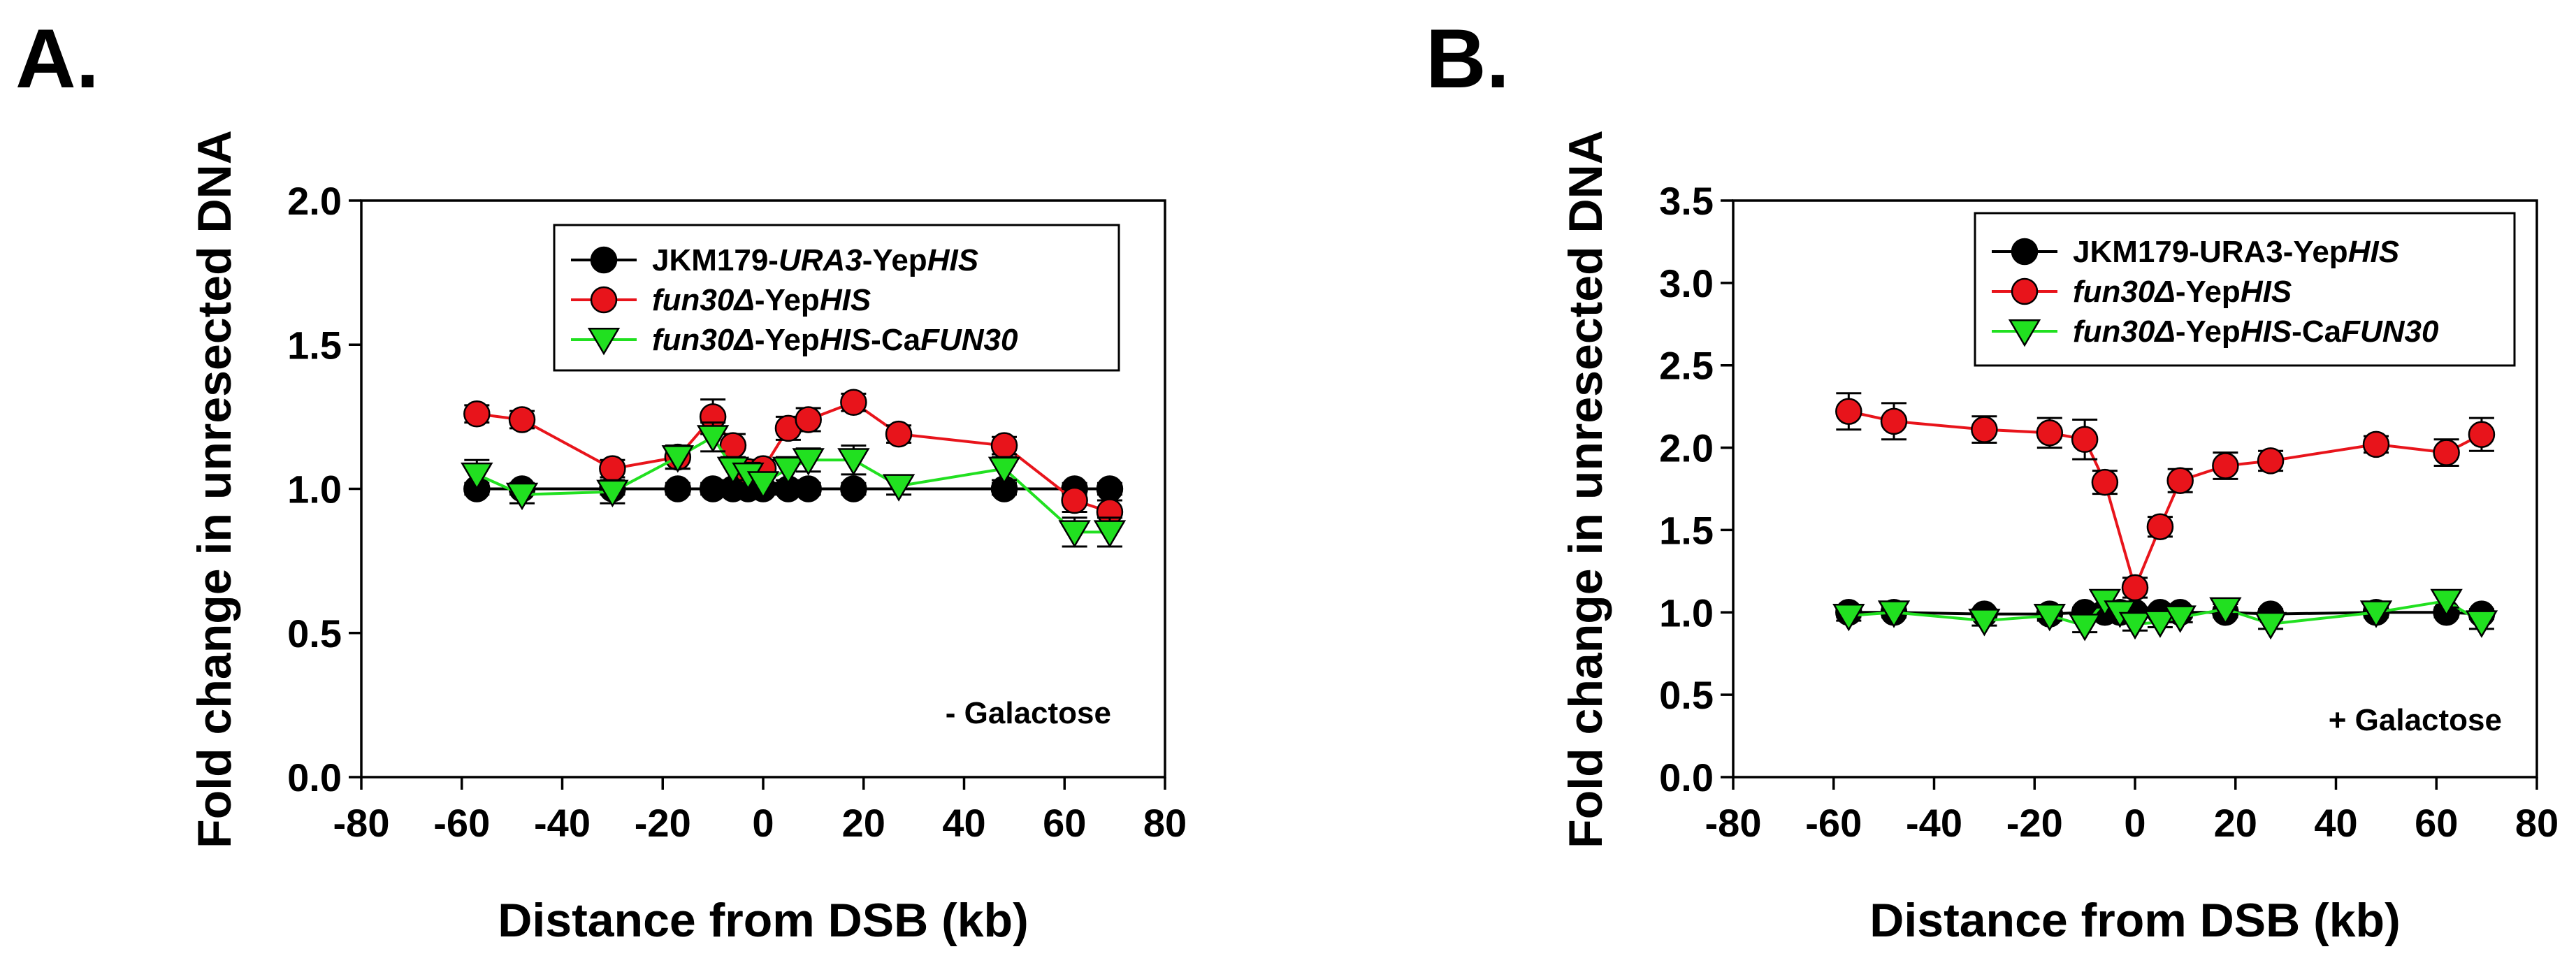 The width and height of the screenshot is (2576, 970). I want to click on y-tick-label: 2.5, so click(1687, 366).